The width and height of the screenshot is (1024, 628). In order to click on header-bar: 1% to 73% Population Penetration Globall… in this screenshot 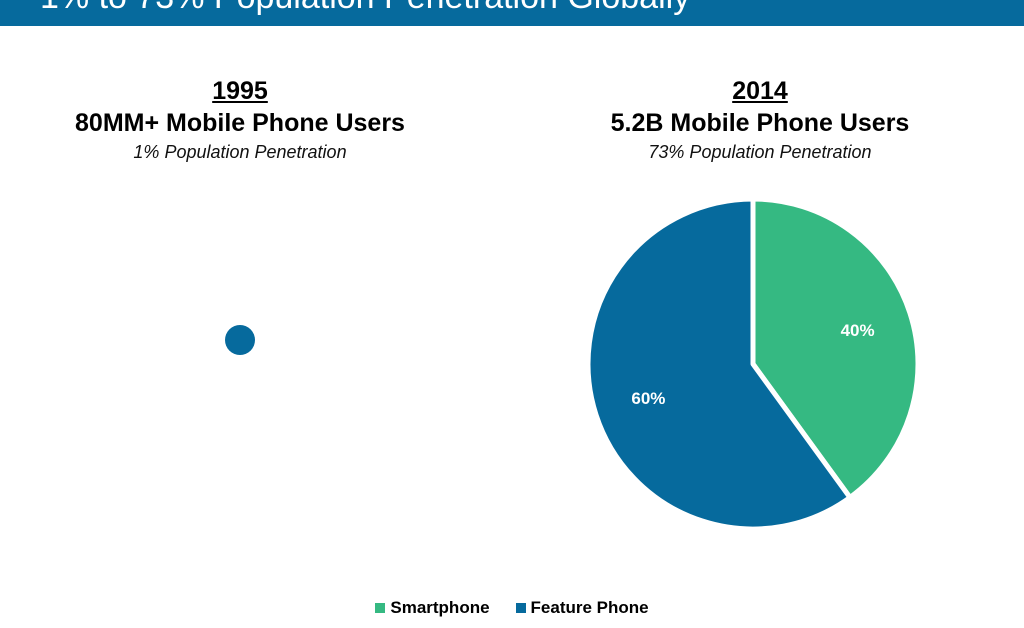, I will do `click(512, 13)`.